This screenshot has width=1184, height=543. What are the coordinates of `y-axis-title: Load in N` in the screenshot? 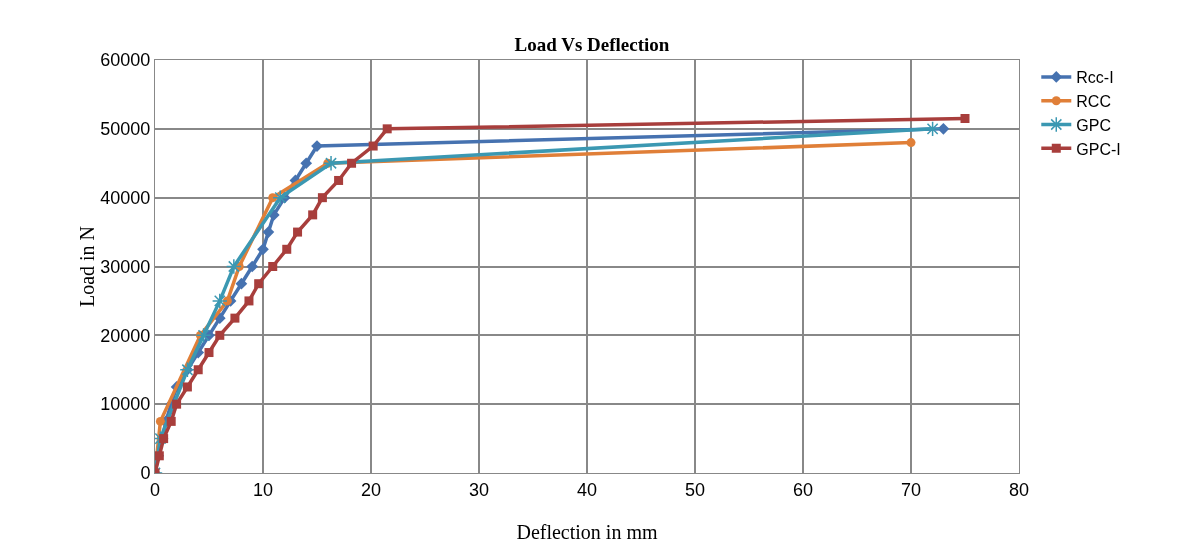 It's located at (87, 266).